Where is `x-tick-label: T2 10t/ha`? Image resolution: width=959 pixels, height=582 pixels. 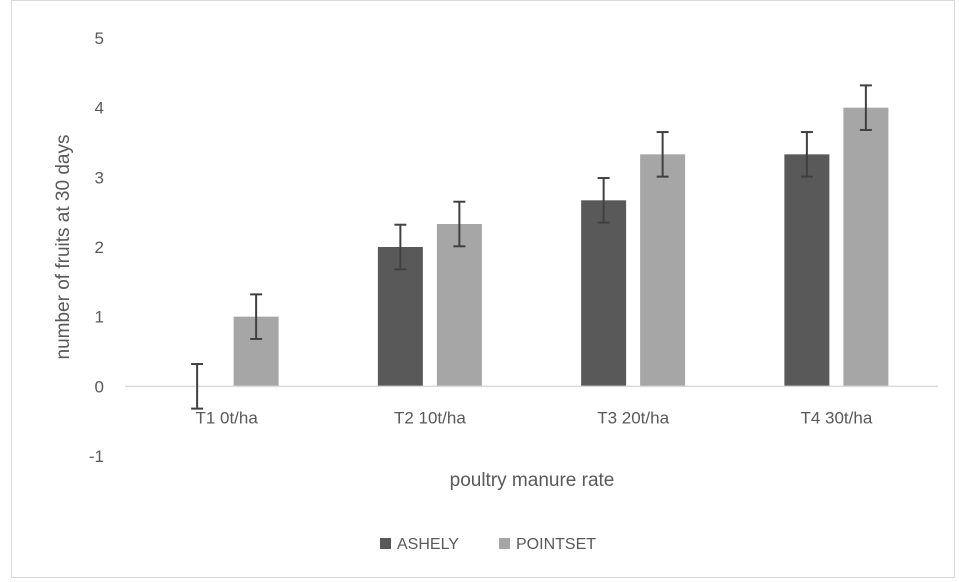 x-tick-label: T2 10t/ha is located at coordinates (430, 417).